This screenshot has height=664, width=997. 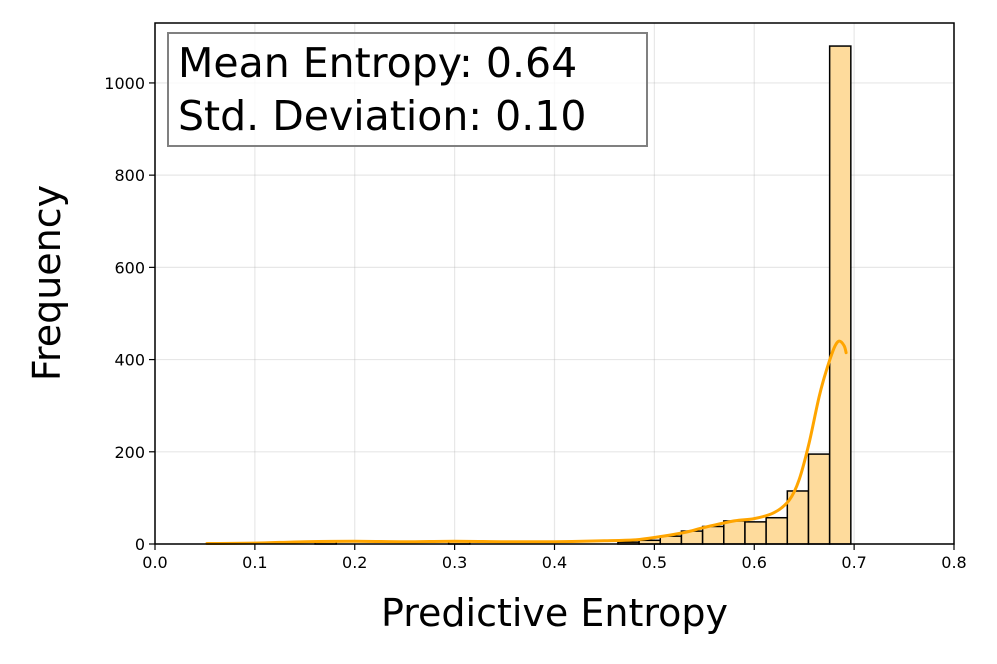 What do you see at coordinates (129, 267) in the screenshot?
I see `y-tick-label: 600` at bounding box center [129, 267].